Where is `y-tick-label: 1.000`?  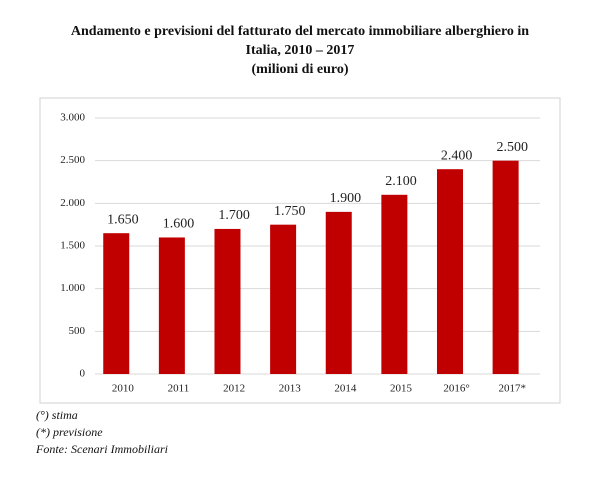
y-tick-label: 1.000 is located at coordinates (72, 288).